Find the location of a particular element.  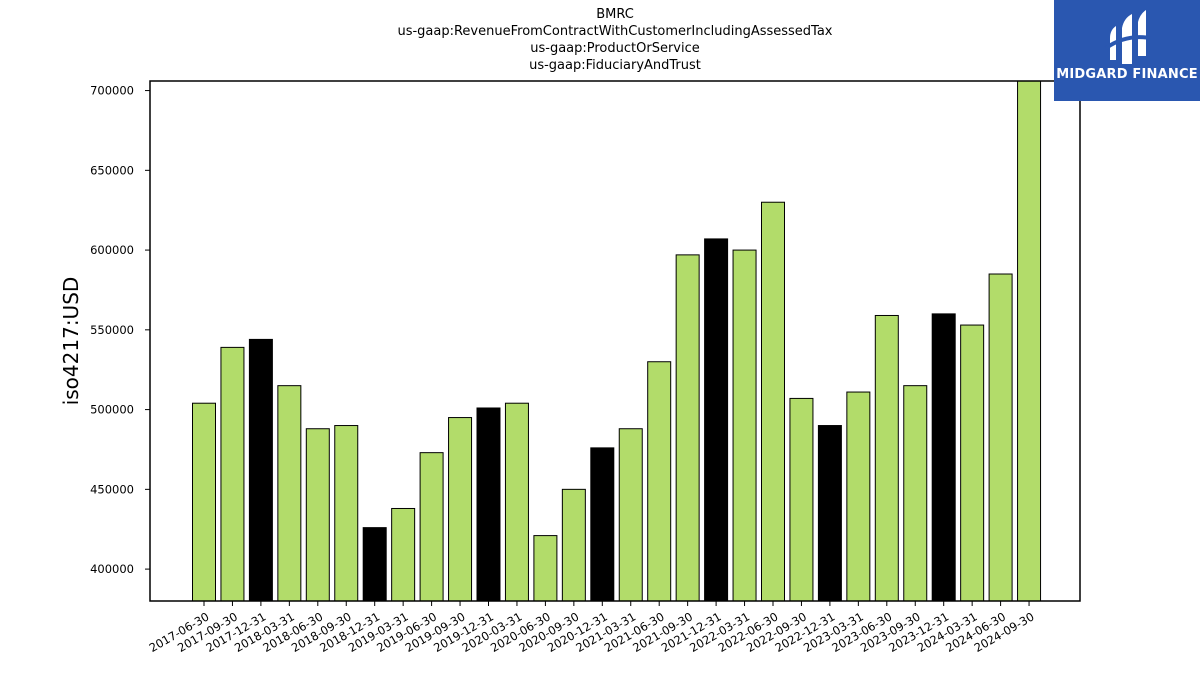

title-line-3: us-gaap:ProductOrService is located at coordinates (615, 48).